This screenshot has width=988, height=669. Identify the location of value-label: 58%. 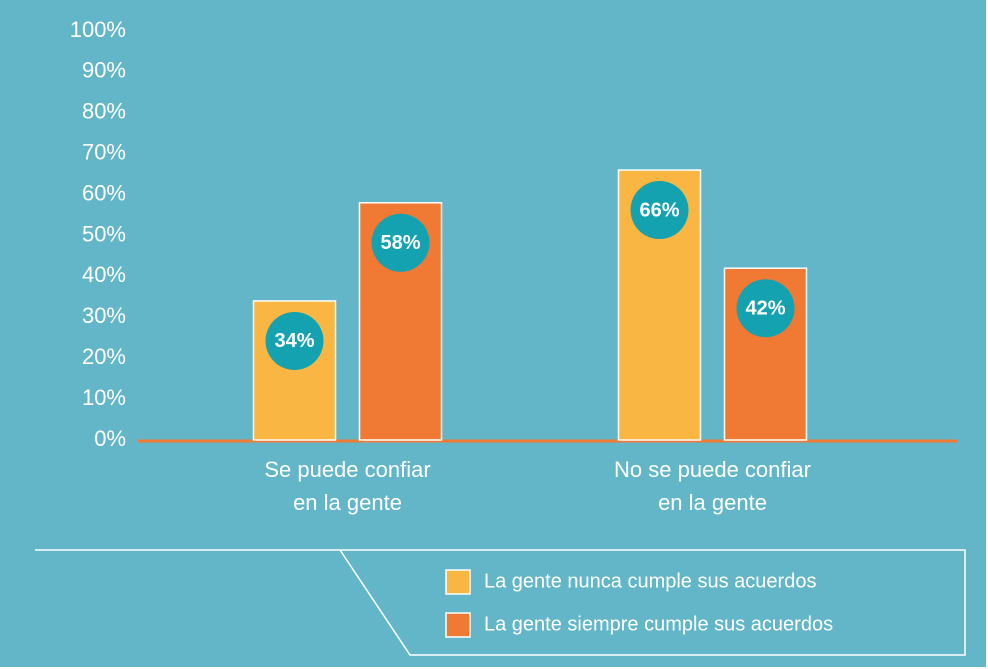
(400, 243).